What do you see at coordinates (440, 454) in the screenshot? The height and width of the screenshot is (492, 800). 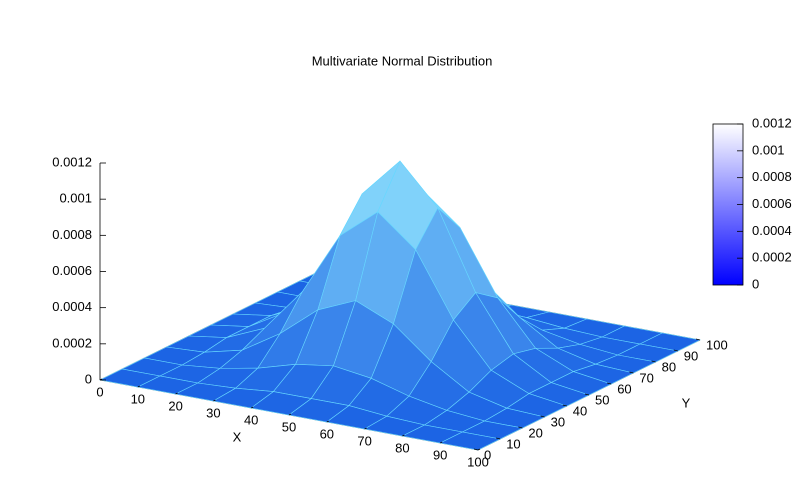 I see `x-tick-label: 90` at bounding box center [440, 454].